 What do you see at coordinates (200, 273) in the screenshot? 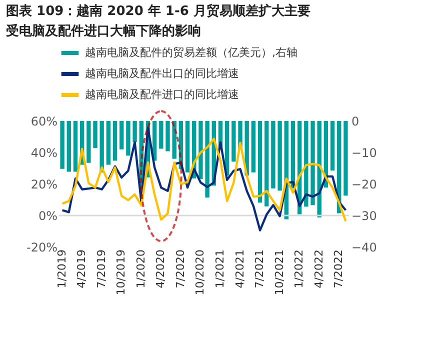
I see `x-tick-label: 10/2020` at bounding box center [200, 273].